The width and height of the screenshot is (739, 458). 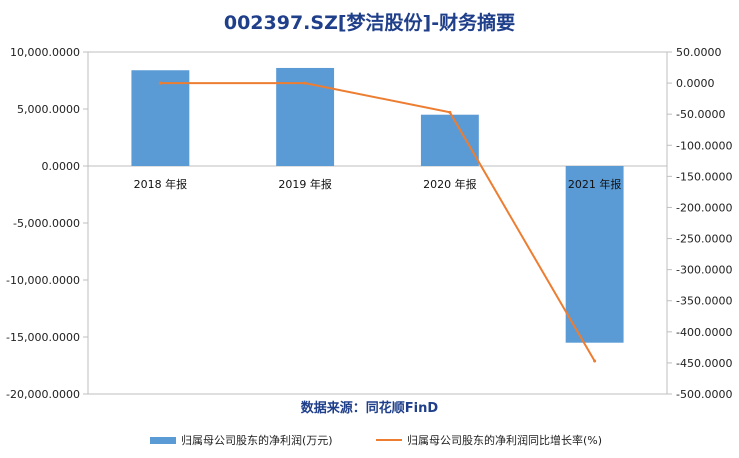 I want to click on category-label: 2021 年报, so click(x=595, y=184).